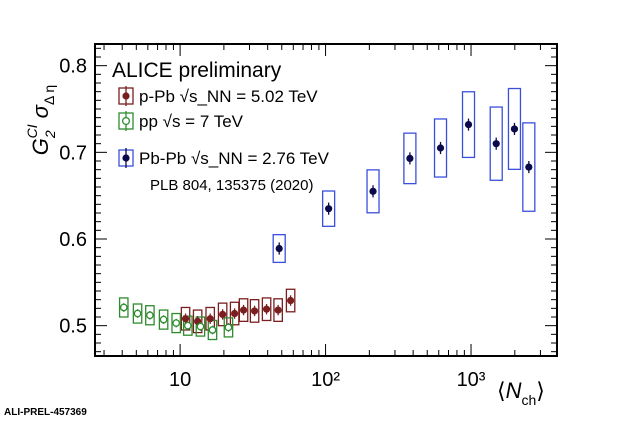 The height and width of the screenshot is (421, 620). I want to click on y-tick-label: 0.8, so click(73, 67).